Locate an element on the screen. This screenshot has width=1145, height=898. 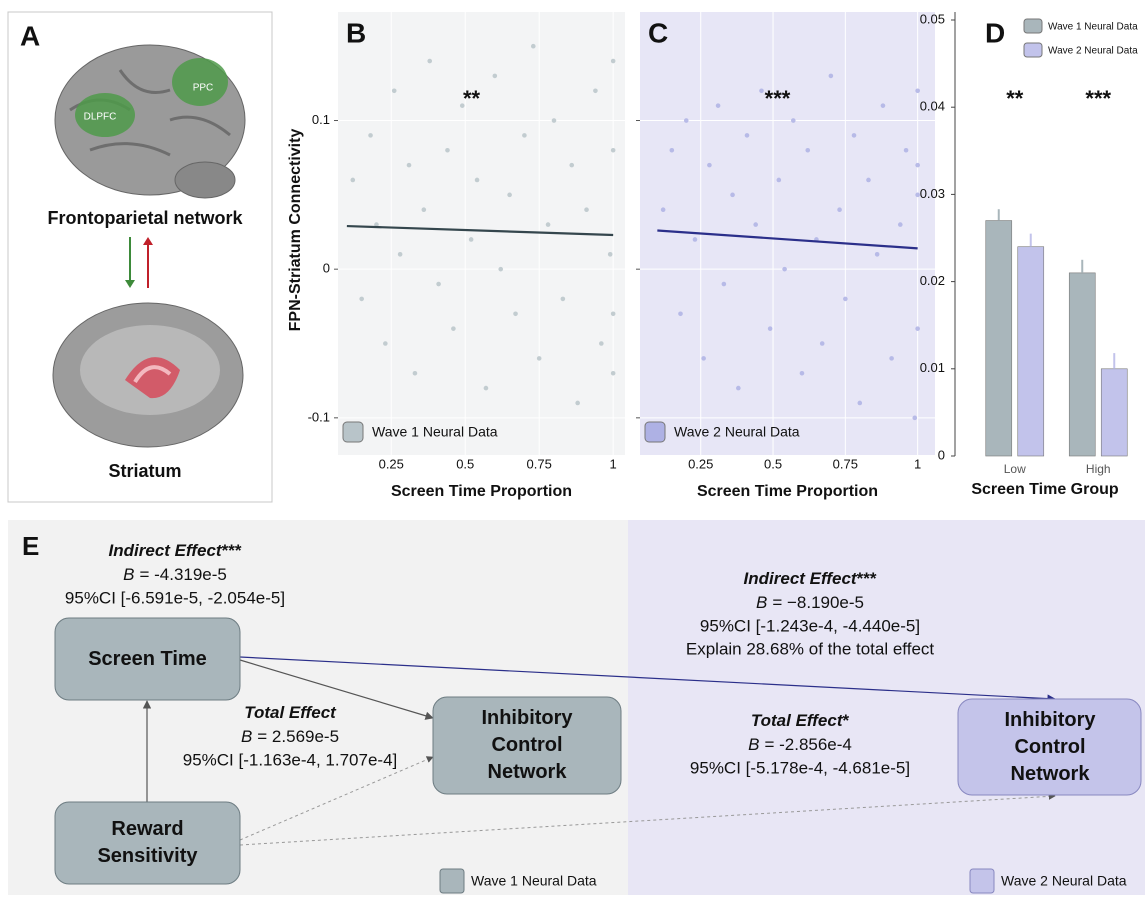
effect-b: B = −8.190e-5 is located at coordinates (810, 602).